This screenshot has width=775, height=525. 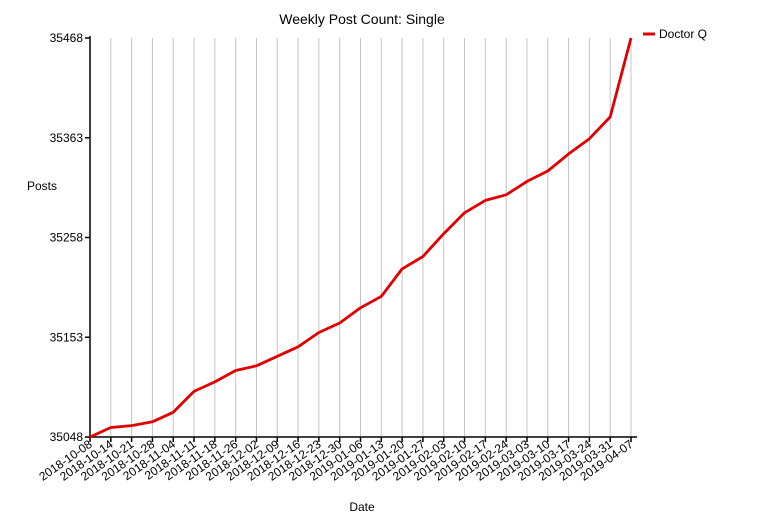 I want to click on legend: Doctor Q, so click(x=675, y=34).